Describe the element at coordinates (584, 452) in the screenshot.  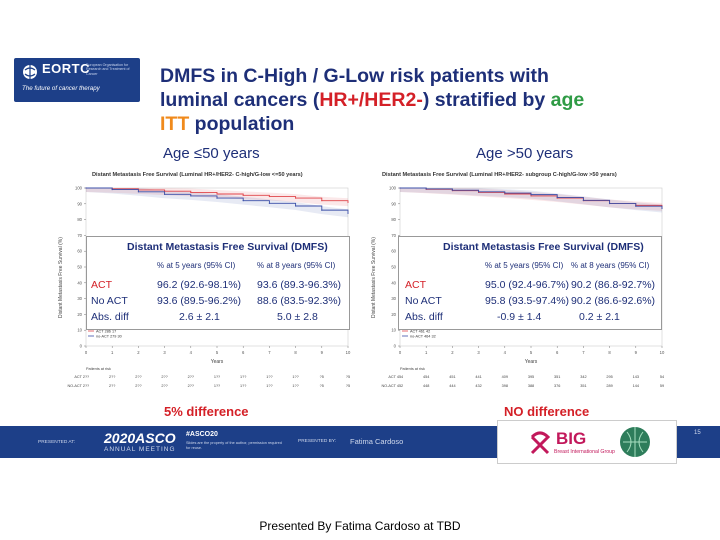
I see `big-logo-sub: Breast International Group` at that location.